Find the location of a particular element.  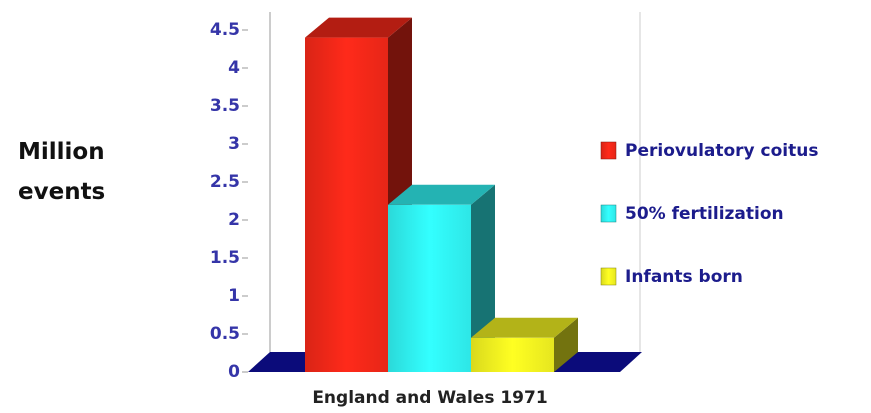

legend-label: 50% fertilization is located at coordinates (704, 214).